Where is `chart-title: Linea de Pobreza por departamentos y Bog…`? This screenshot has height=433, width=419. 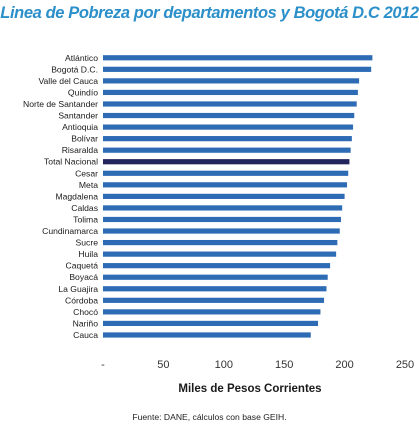 chart-title: Linea de Pobreza por departamentos y Bog… is located at coordinates (209, 13).